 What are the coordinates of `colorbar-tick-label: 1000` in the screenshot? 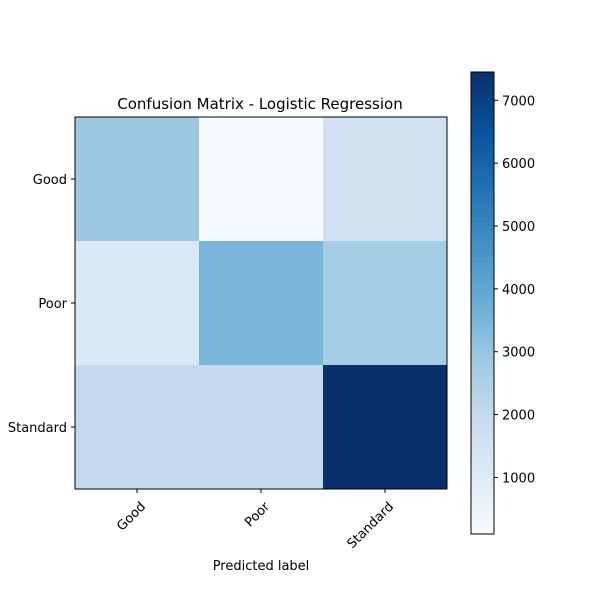 It's located at (518, 478).